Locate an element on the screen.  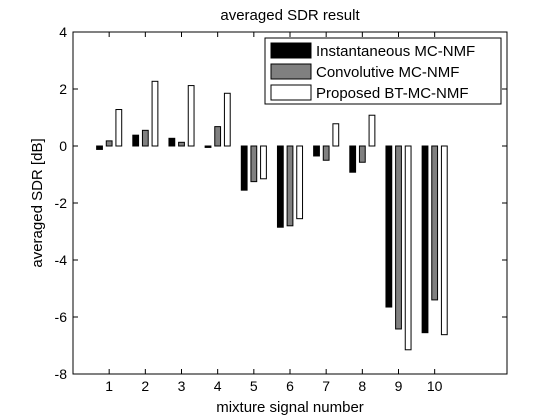
y-tick-label: 0 is located at coordinates (63, 146).